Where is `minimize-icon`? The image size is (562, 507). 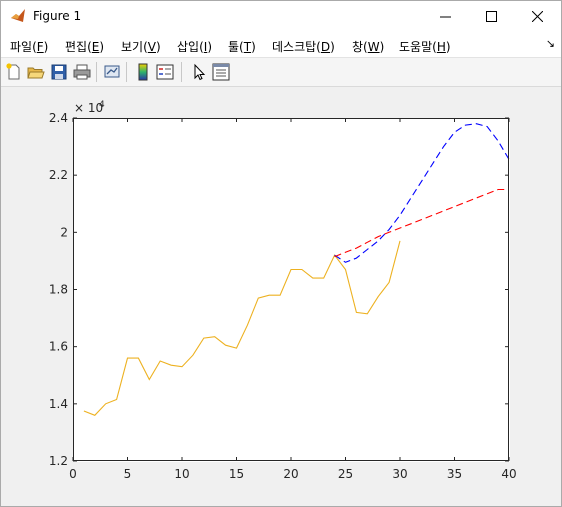 minimize-icon is located at coordinates (445, 17).